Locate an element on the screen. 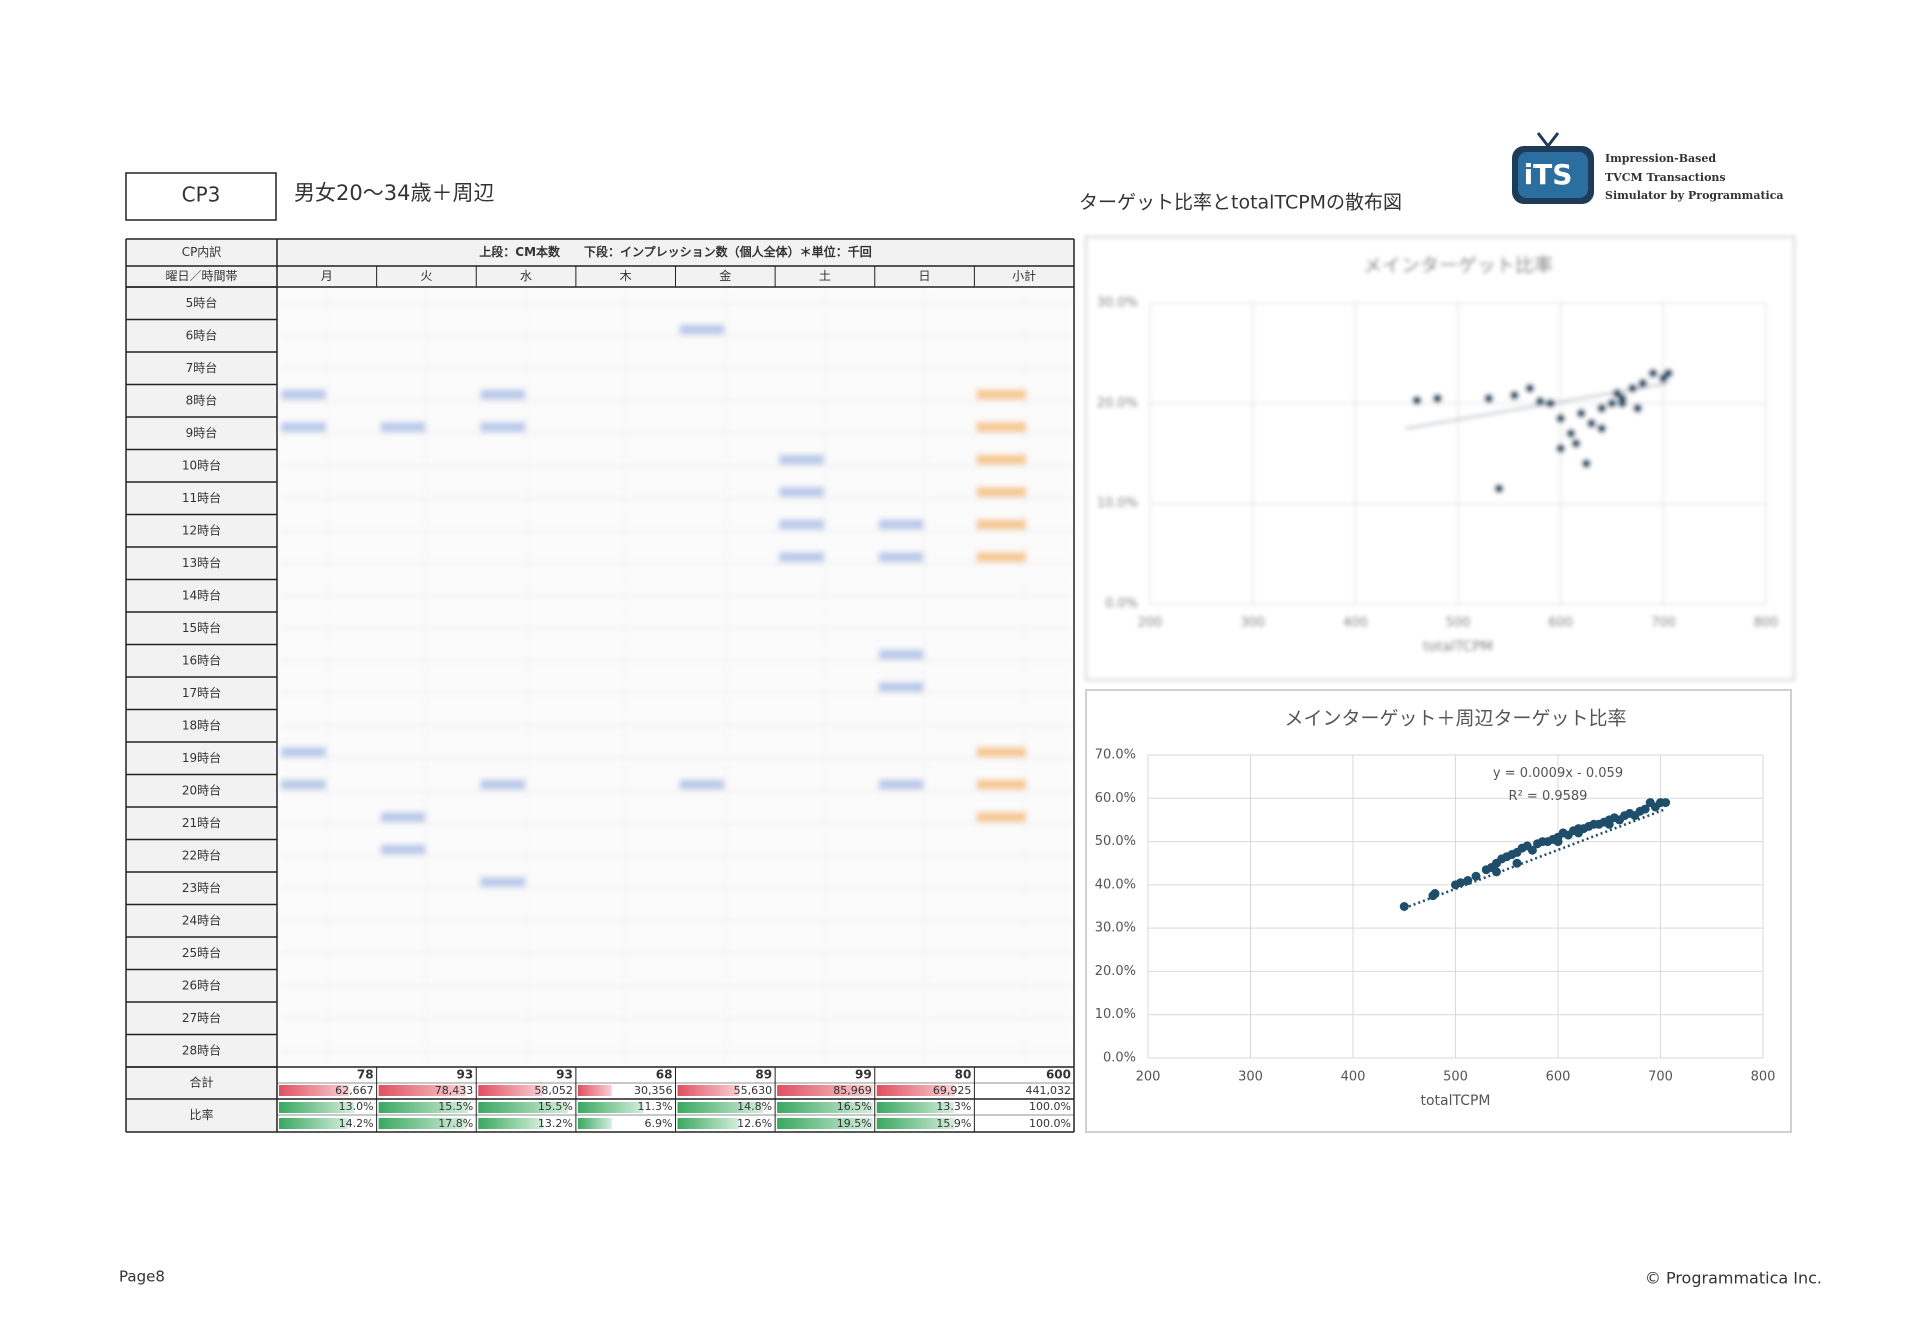  y-tick-label: 50.0% is located at coordinates (1115, 841).